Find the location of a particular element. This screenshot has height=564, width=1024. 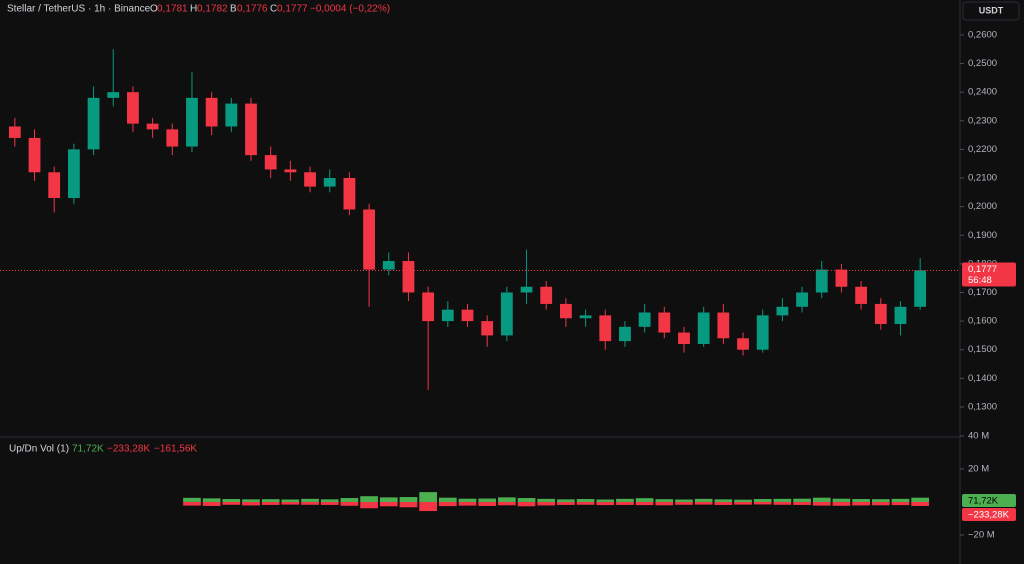

y-tick-label: 0,1900 is located at coordinates (982, 235).